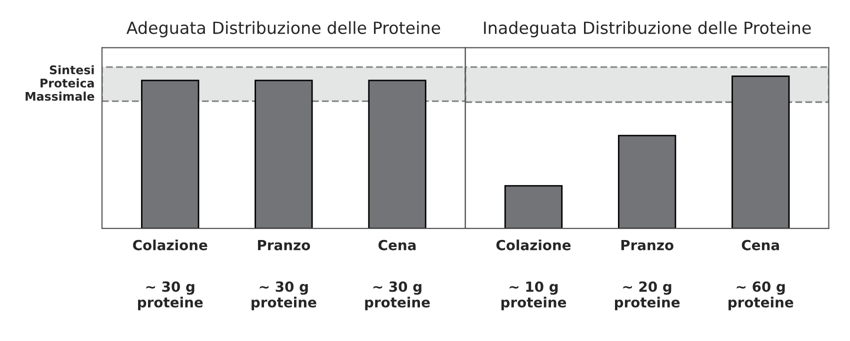 The height and width of the screenshot is (341, 850). Describe the element at coordinates (647, 295) in the screenshot. I see `text: ~ 20 g proteine` at that location.